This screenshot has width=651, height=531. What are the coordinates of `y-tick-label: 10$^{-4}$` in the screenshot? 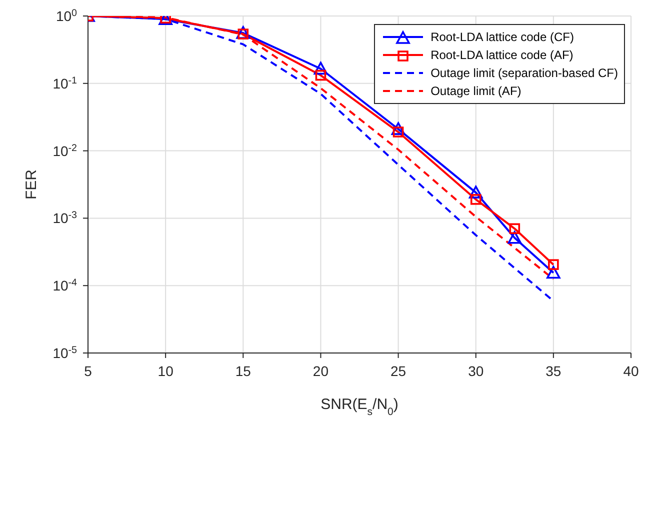 It's located at (65, 285).